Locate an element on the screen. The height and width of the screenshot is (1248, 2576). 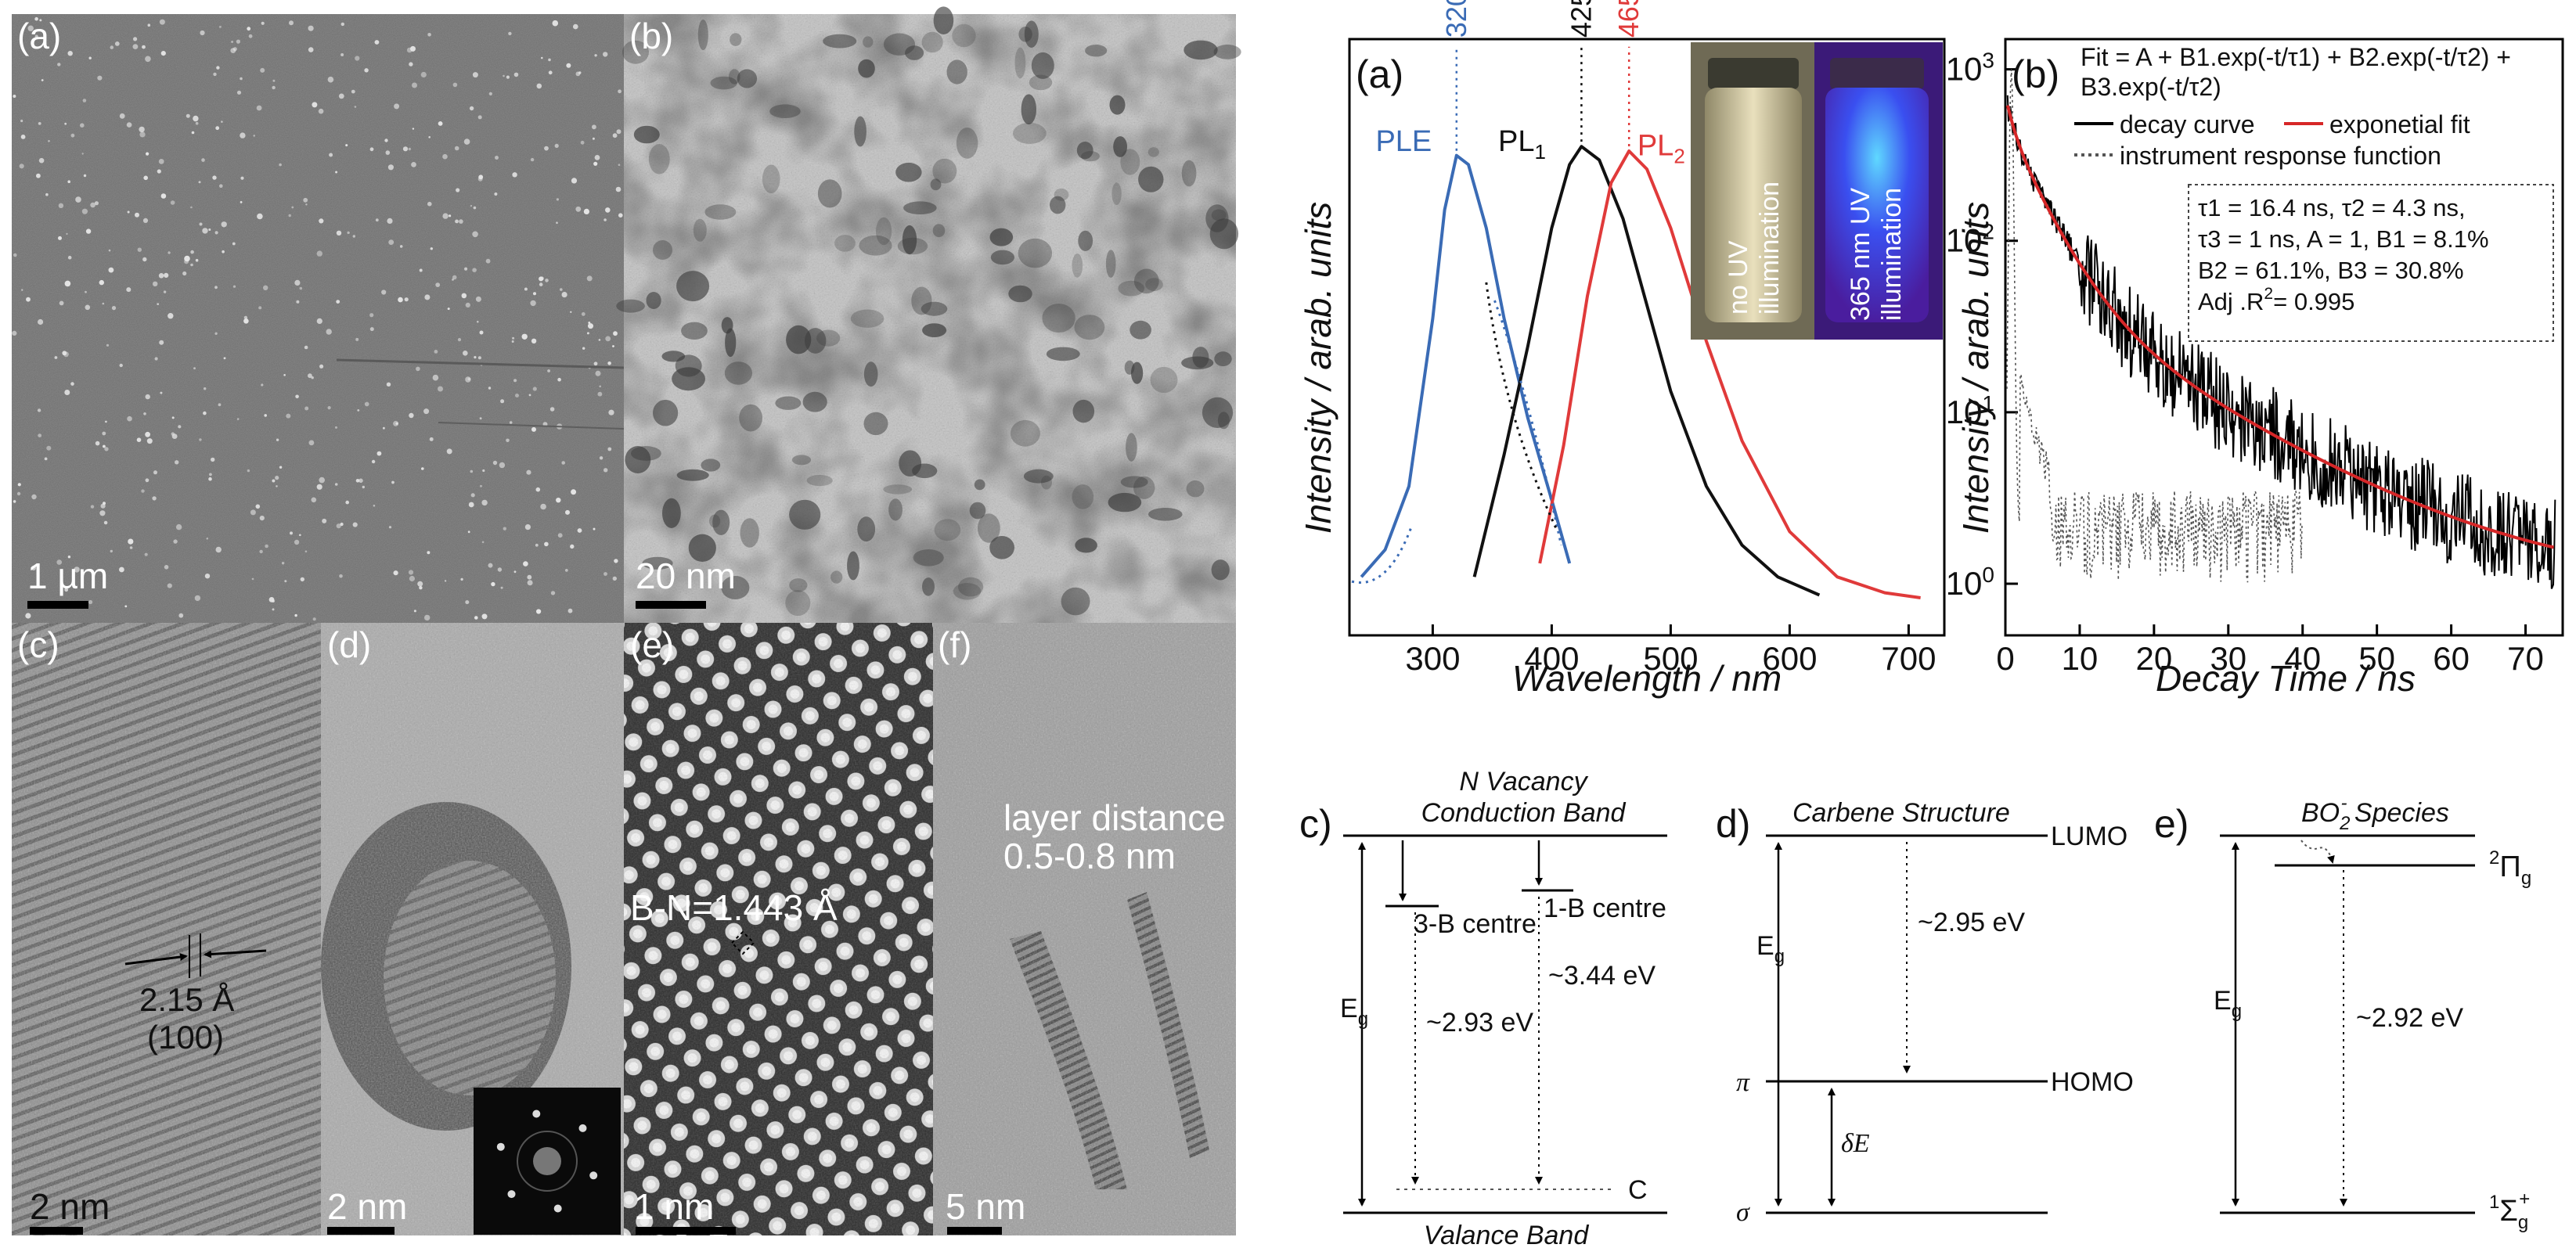
diagram-e-title: BO2- Species is located at coordinates (2375, 813).